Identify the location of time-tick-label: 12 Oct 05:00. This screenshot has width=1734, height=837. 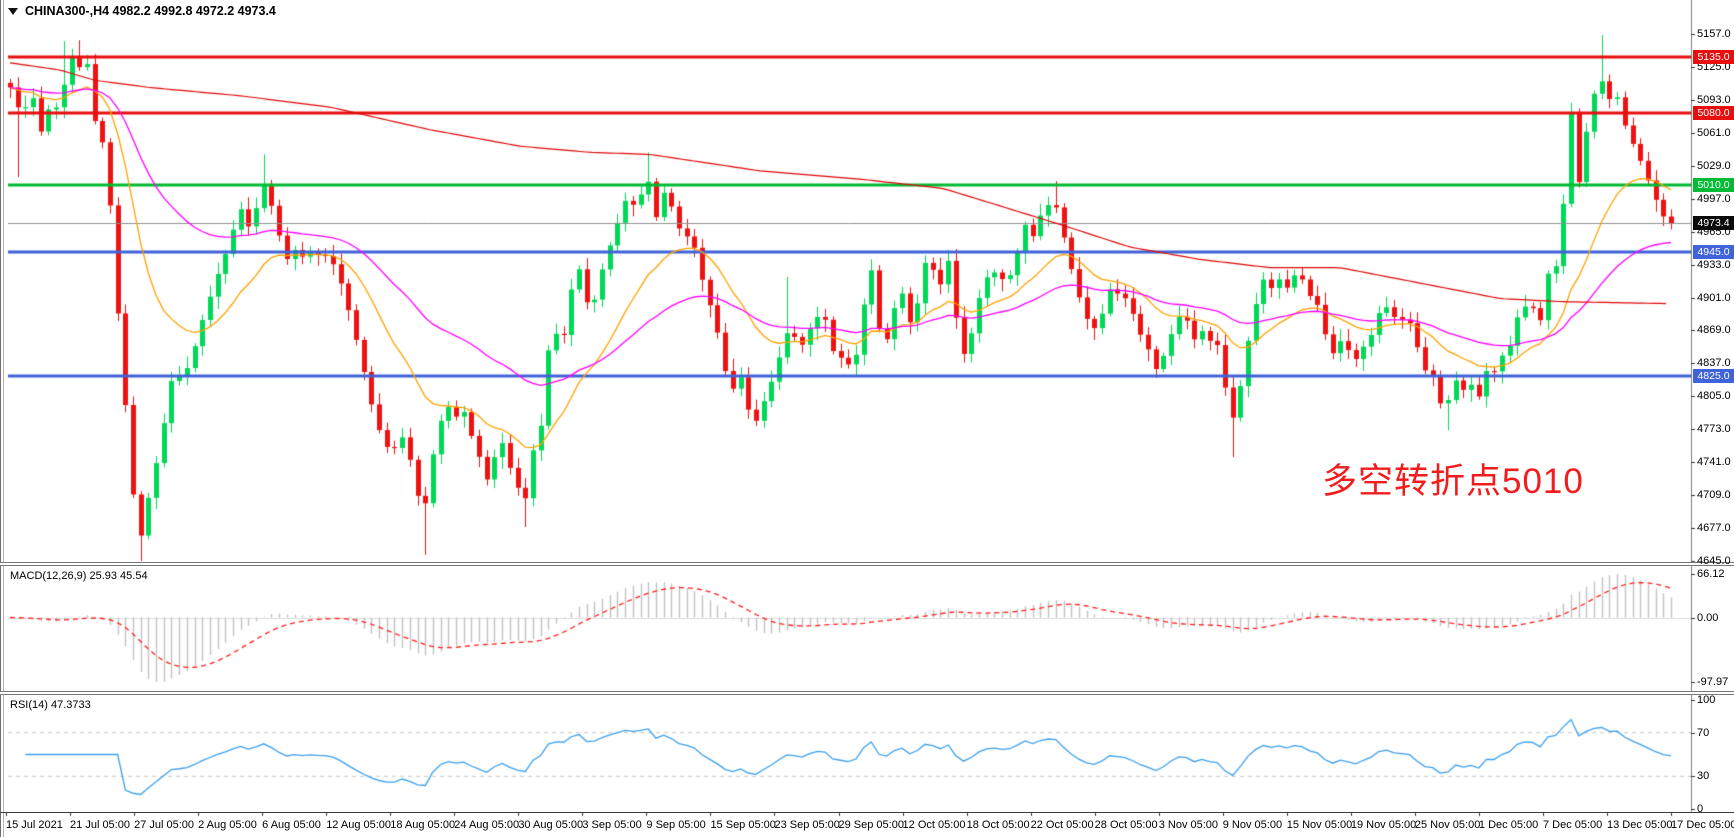
(934, 825).